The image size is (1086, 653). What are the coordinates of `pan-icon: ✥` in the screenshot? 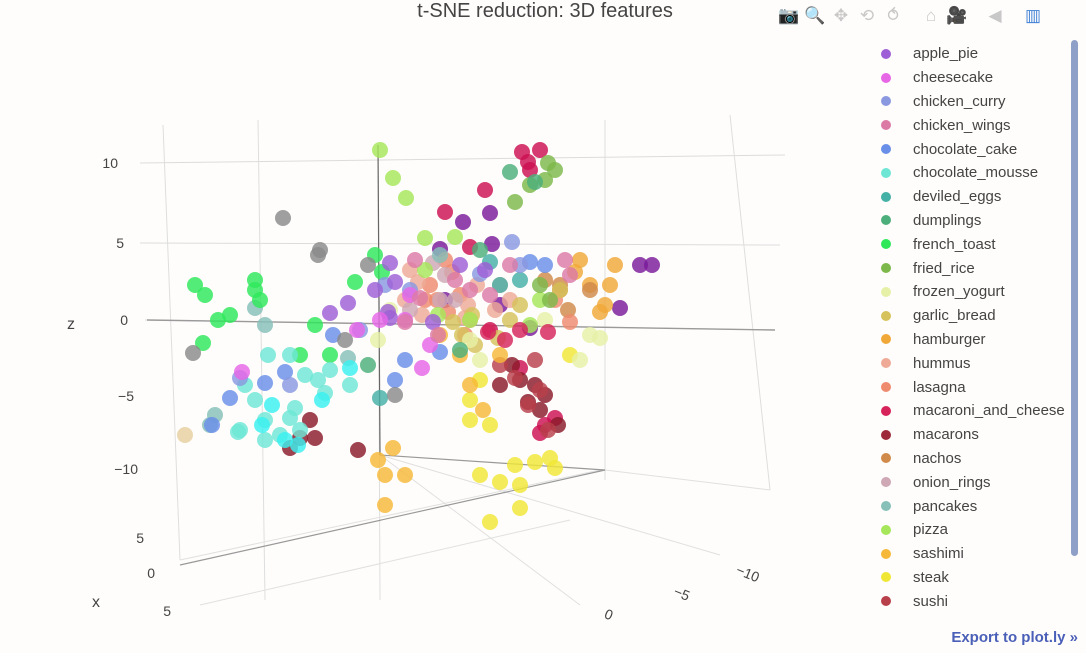 It's located at (841, 15).